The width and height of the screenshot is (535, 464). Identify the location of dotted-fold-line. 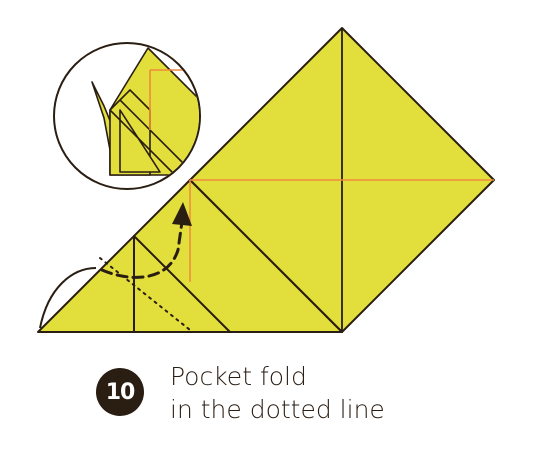
(145, 294).